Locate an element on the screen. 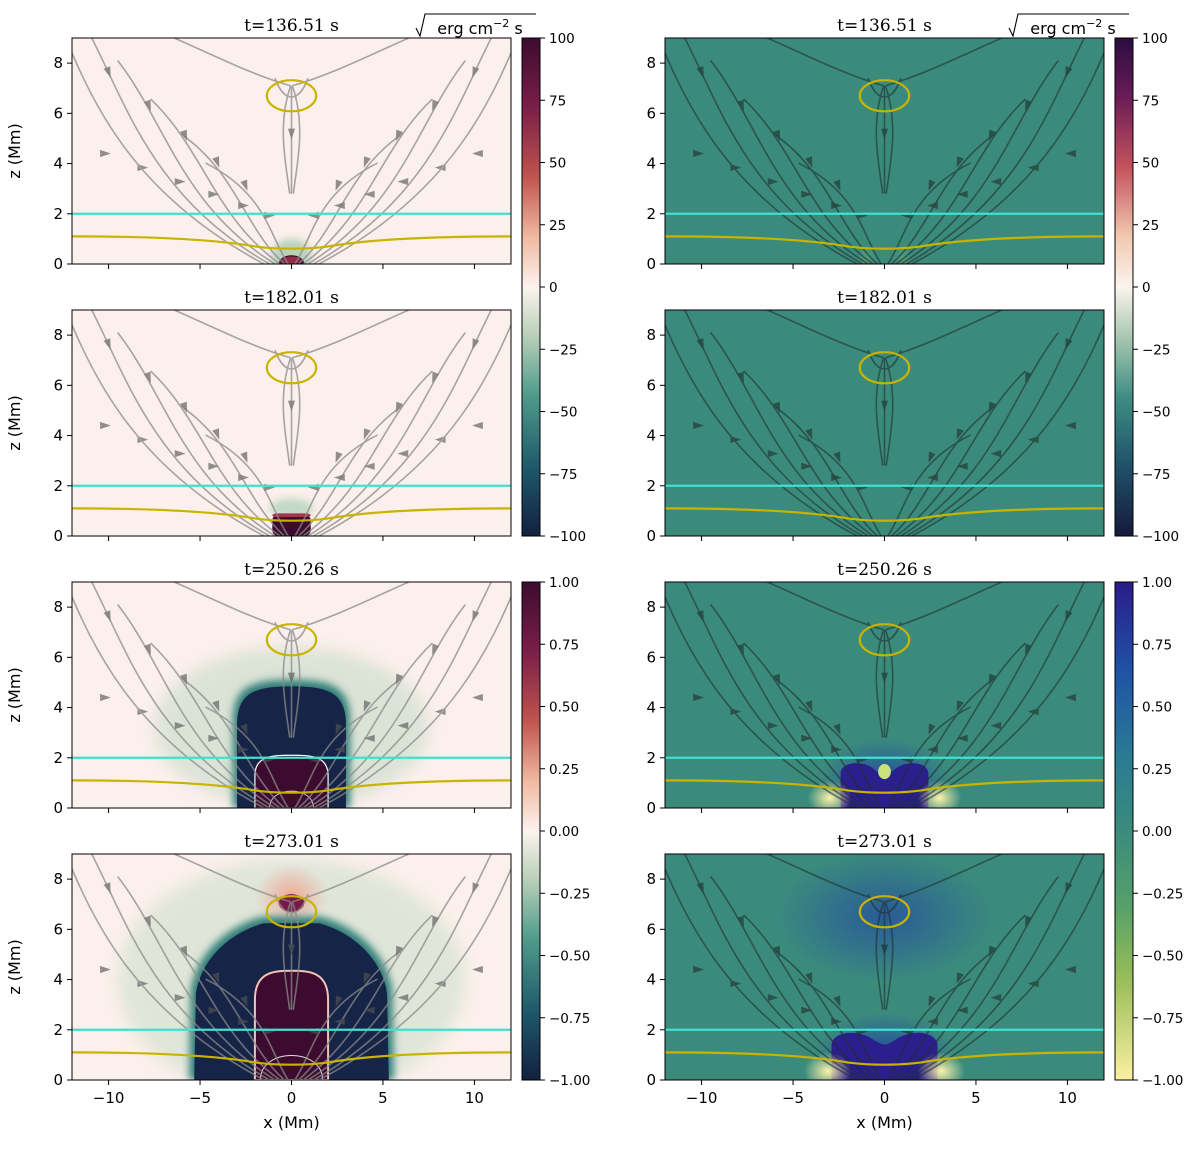  y-tick-label: 6 is located at coordinates (651, 113).